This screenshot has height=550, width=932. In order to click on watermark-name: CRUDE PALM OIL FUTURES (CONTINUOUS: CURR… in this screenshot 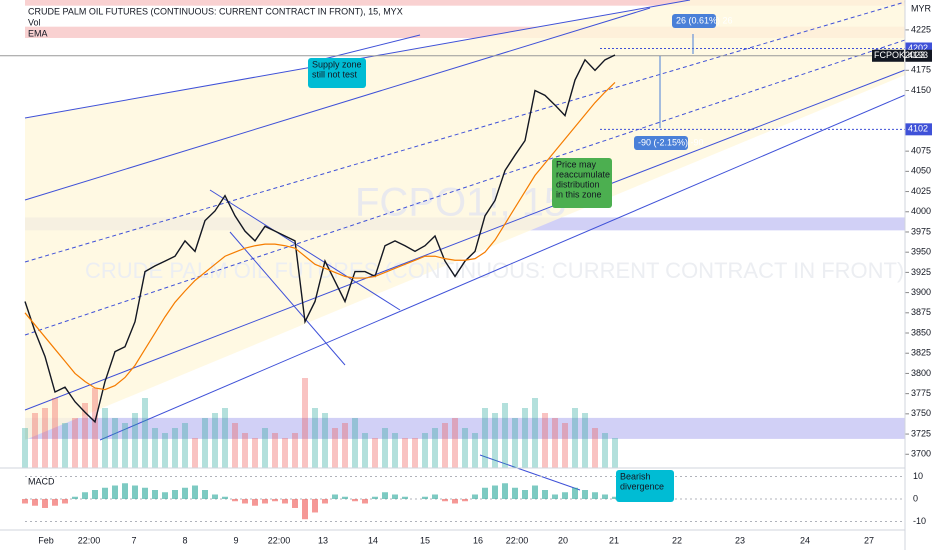, I will do `click(494, 270)`.